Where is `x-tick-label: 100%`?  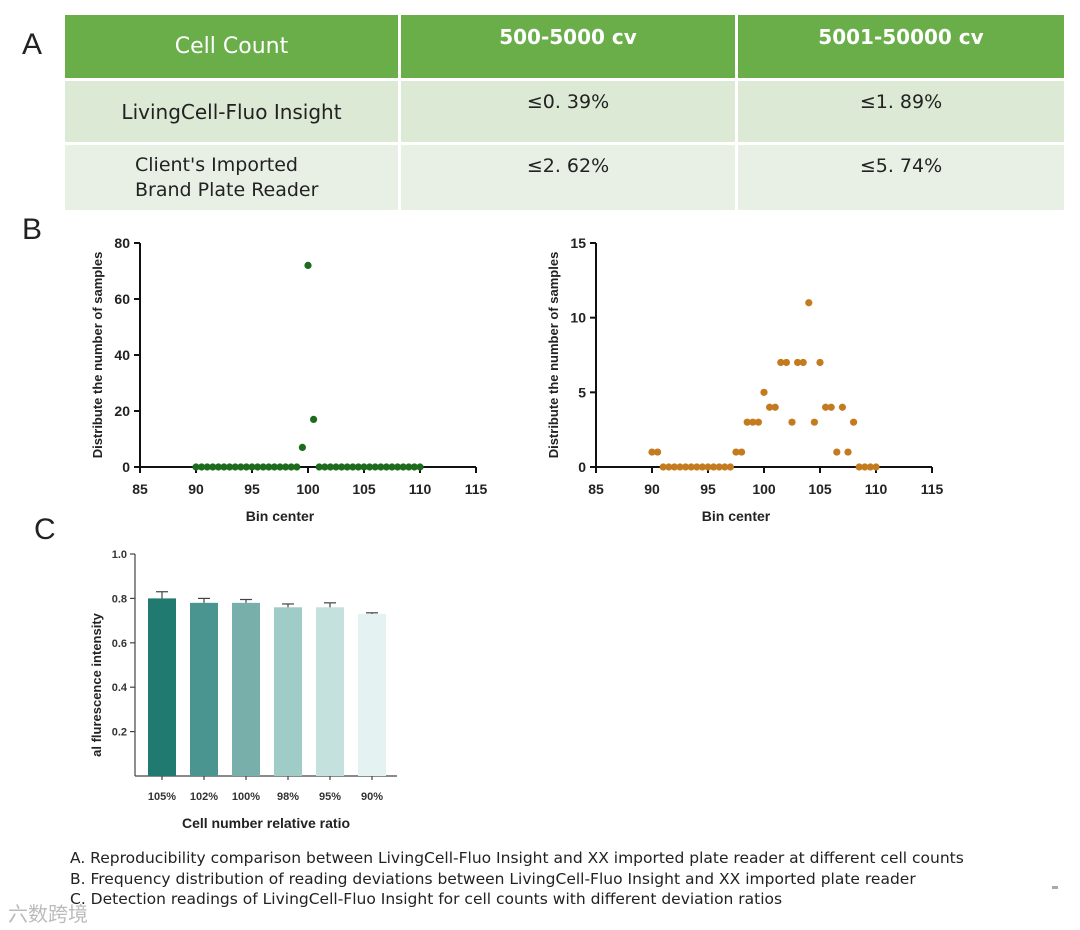 x-tick-label: 100% is located at coordinates (246, 797).